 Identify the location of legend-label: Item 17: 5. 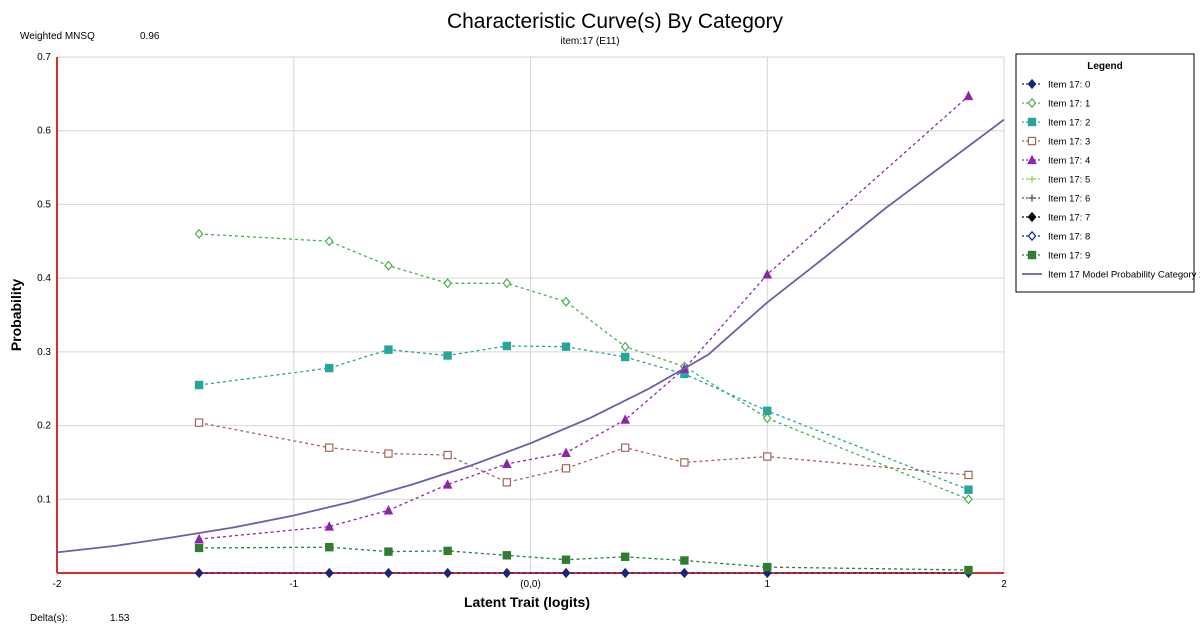
(1069, 180).